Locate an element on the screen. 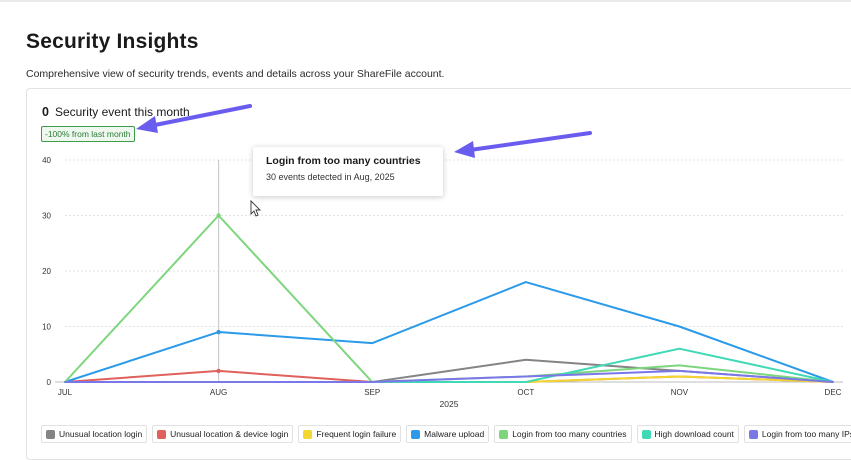 Image resolution: width=851 pixels, height=460 pixels. tooltip-detail: 30 events detected in Aug, 2025 is located at coordinates (330, 177).